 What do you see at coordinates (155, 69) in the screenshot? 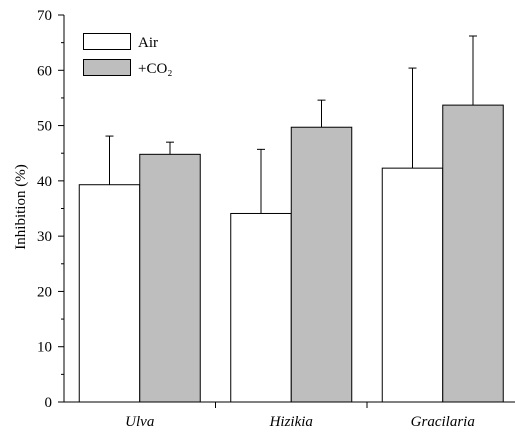
I see `legend-label-co2: +CO₂` at bounding box center [155, 69].